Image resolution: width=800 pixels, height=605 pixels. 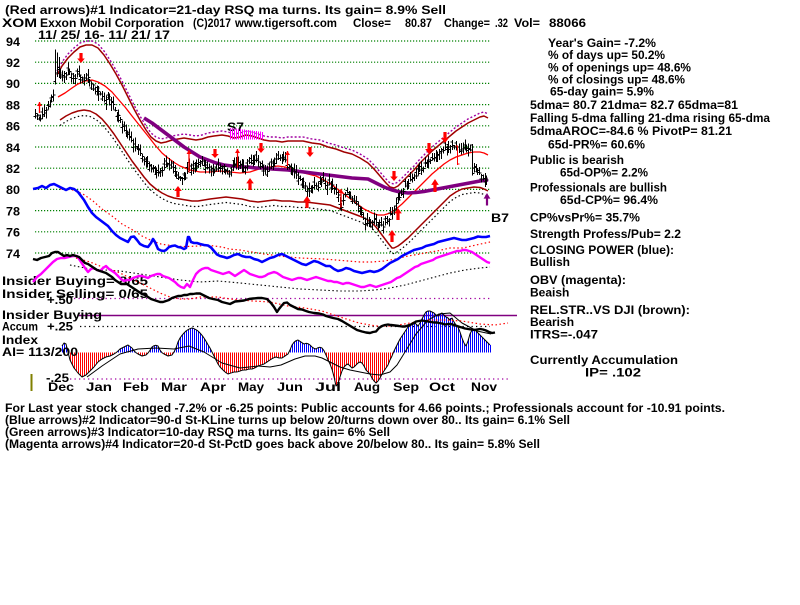 I want to click on svg-text: 65d-OP%= 2.2%, so click(x=604, y=173).